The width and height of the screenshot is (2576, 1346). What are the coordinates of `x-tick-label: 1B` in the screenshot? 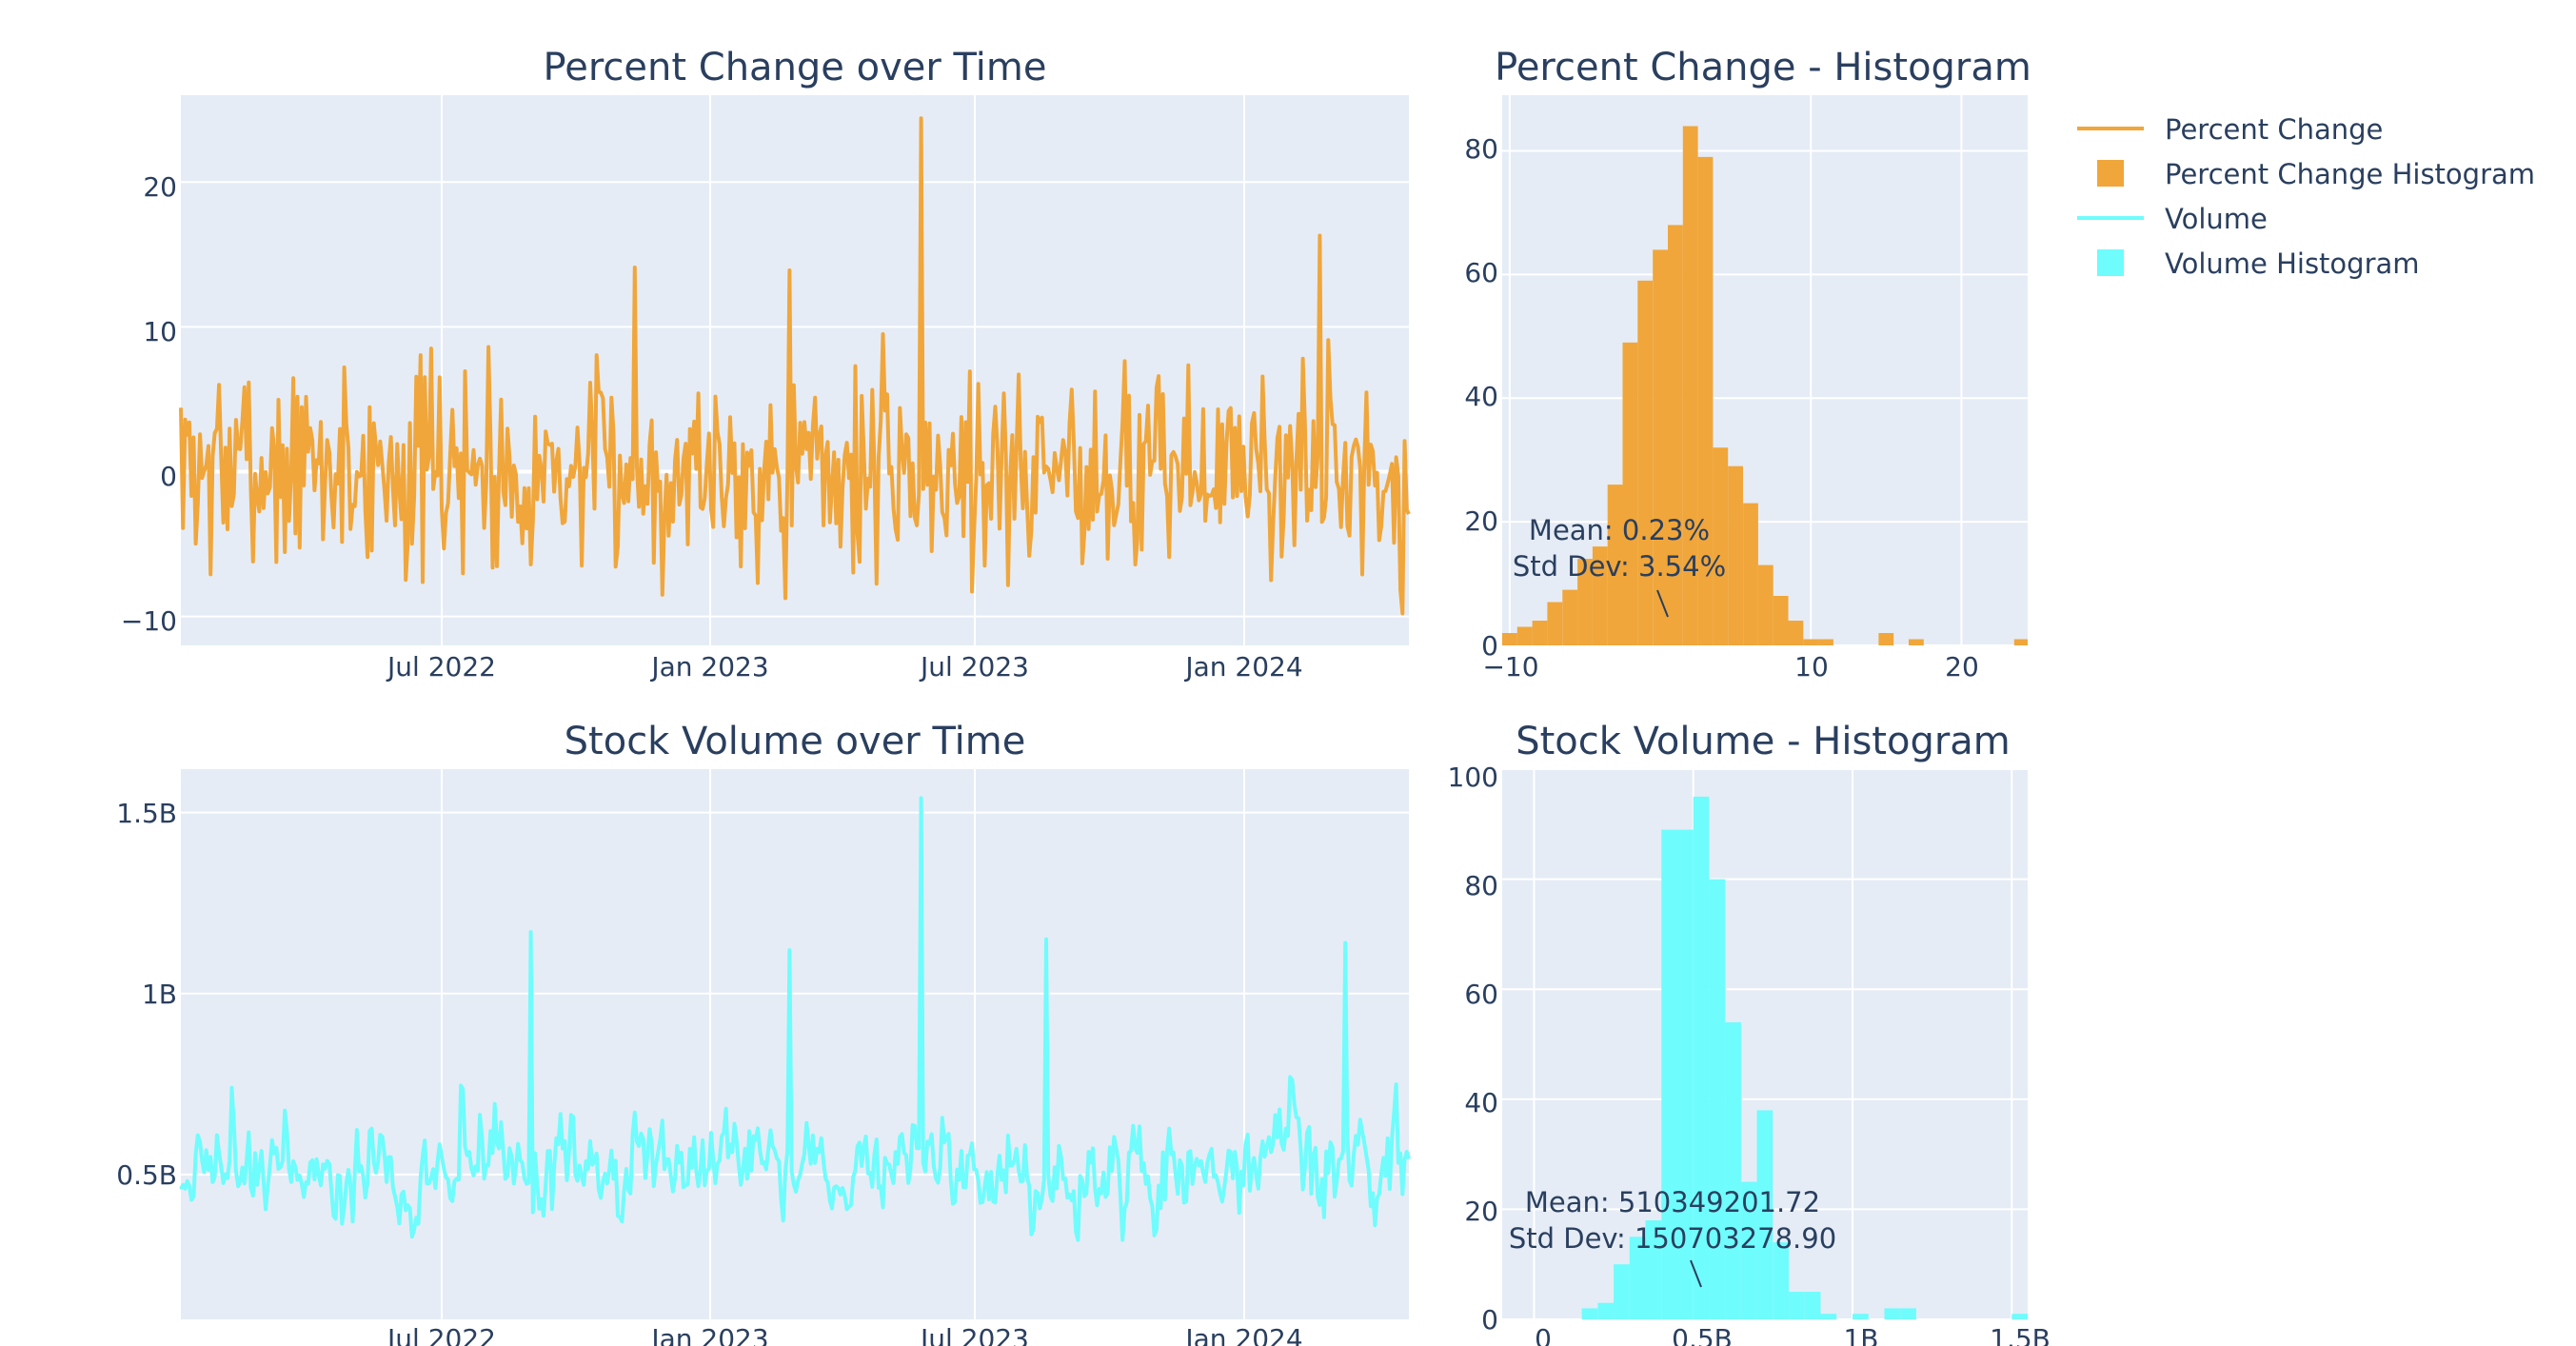 It's located at (1860, 1334).